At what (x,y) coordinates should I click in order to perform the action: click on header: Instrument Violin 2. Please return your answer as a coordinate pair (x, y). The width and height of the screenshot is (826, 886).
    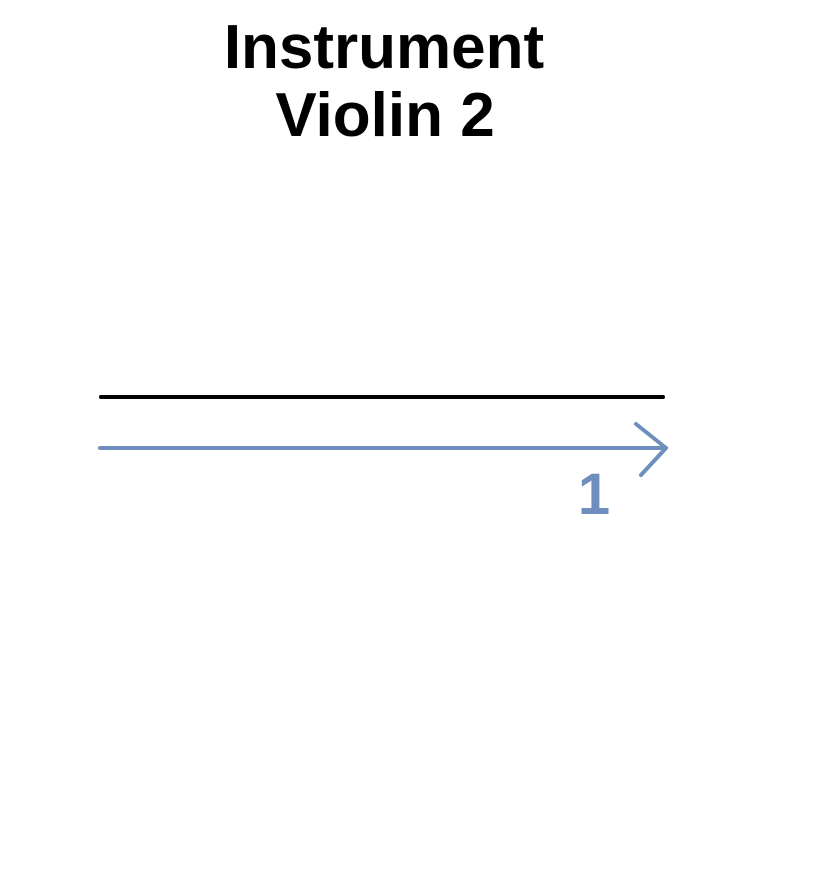
    Looking at the image, I should click on (384, 82).